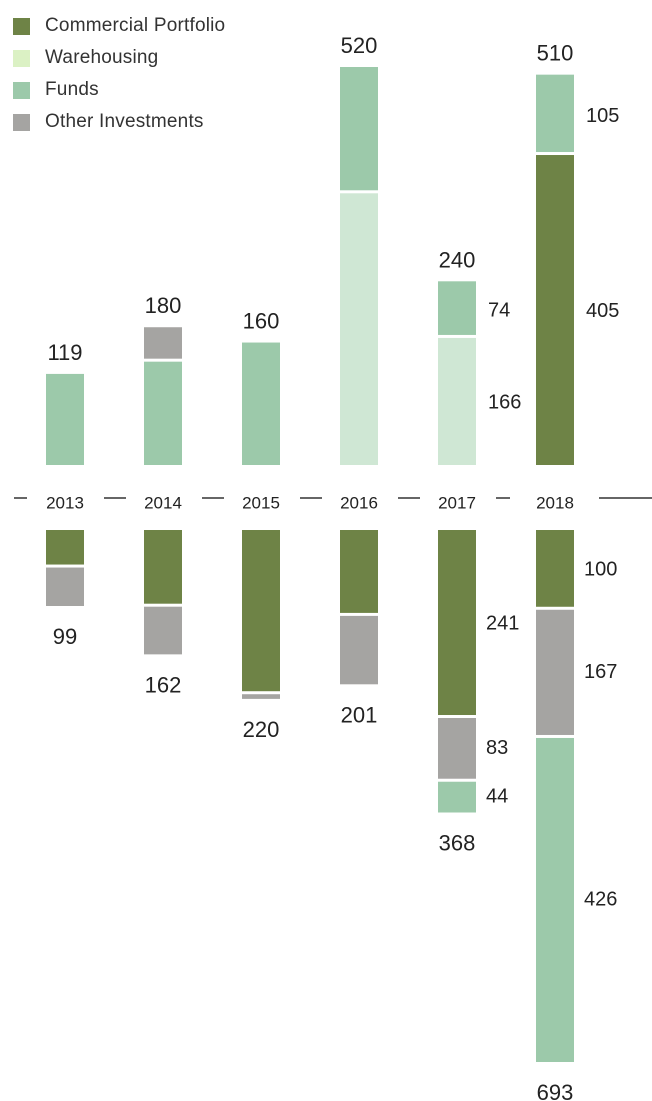  I want to click on bar-2018-lower-other-investments, so click(555, 672).